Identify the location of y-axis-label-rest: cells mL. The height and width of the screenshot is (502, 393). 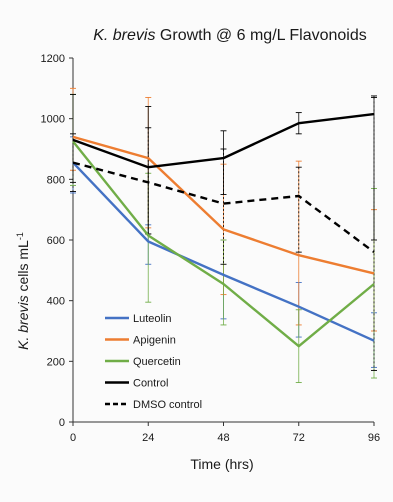
(23, 267).